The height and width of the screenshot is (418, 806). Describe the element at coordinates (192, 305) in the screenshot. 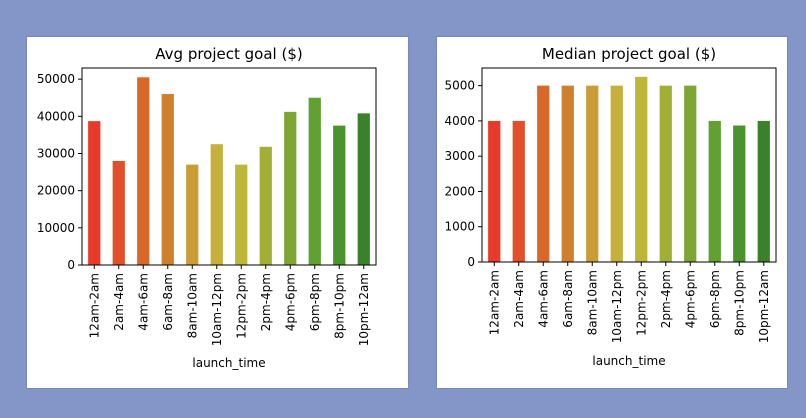

I see `avg-x-tick-label: 8am-10am` at that location.